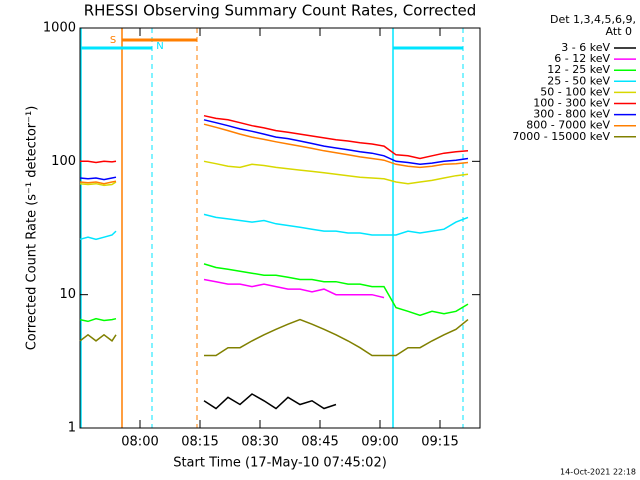 This screenshot has height=480, width=640. What do you see at coordinates (439, 442) in the screenshot?
I see `x-tick-label: 09:15` at bounding box center [439, 442].